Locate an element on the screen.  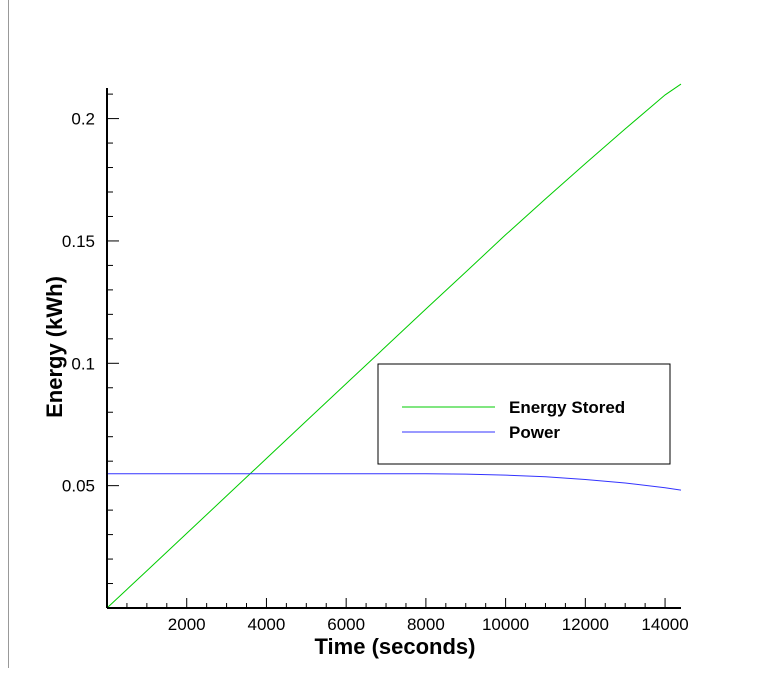
legend-label-energy-stored: Energy Stored is located at coordinates (567, 407).